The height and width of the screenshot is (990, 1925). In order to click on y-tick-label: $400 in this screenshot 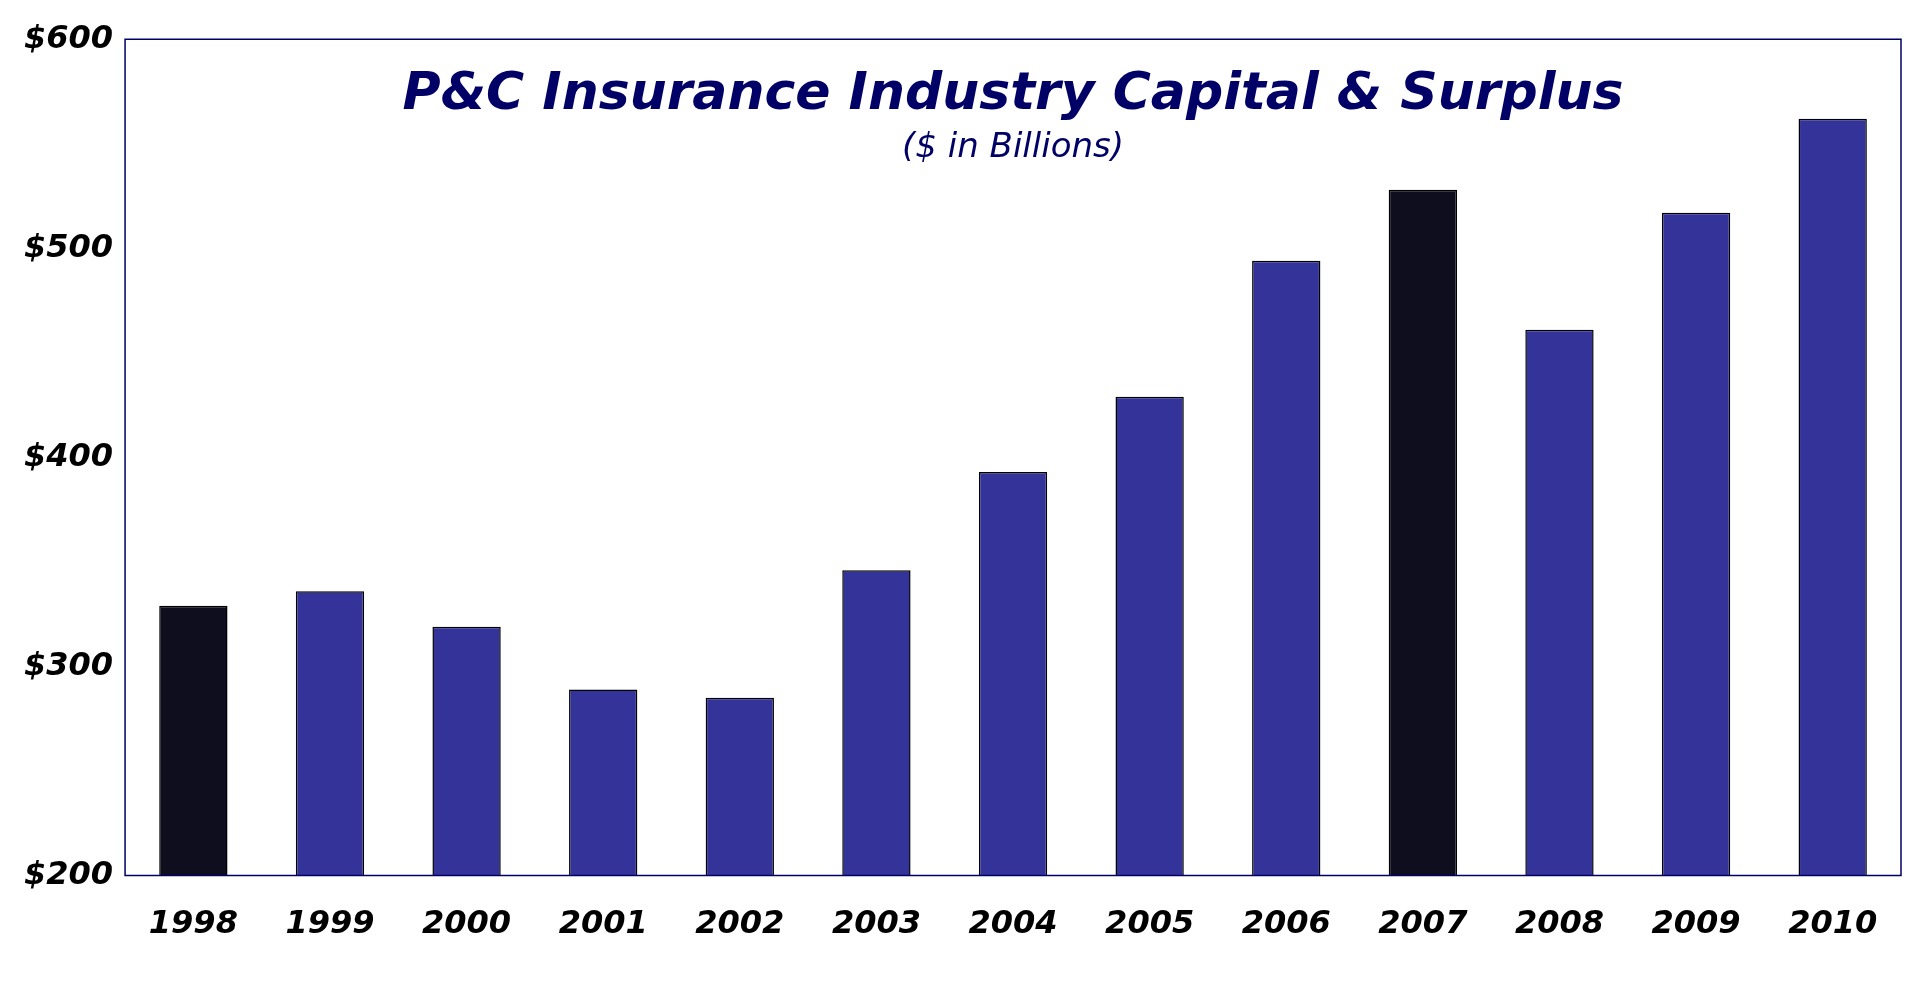, I will do `click(69, 454)`.